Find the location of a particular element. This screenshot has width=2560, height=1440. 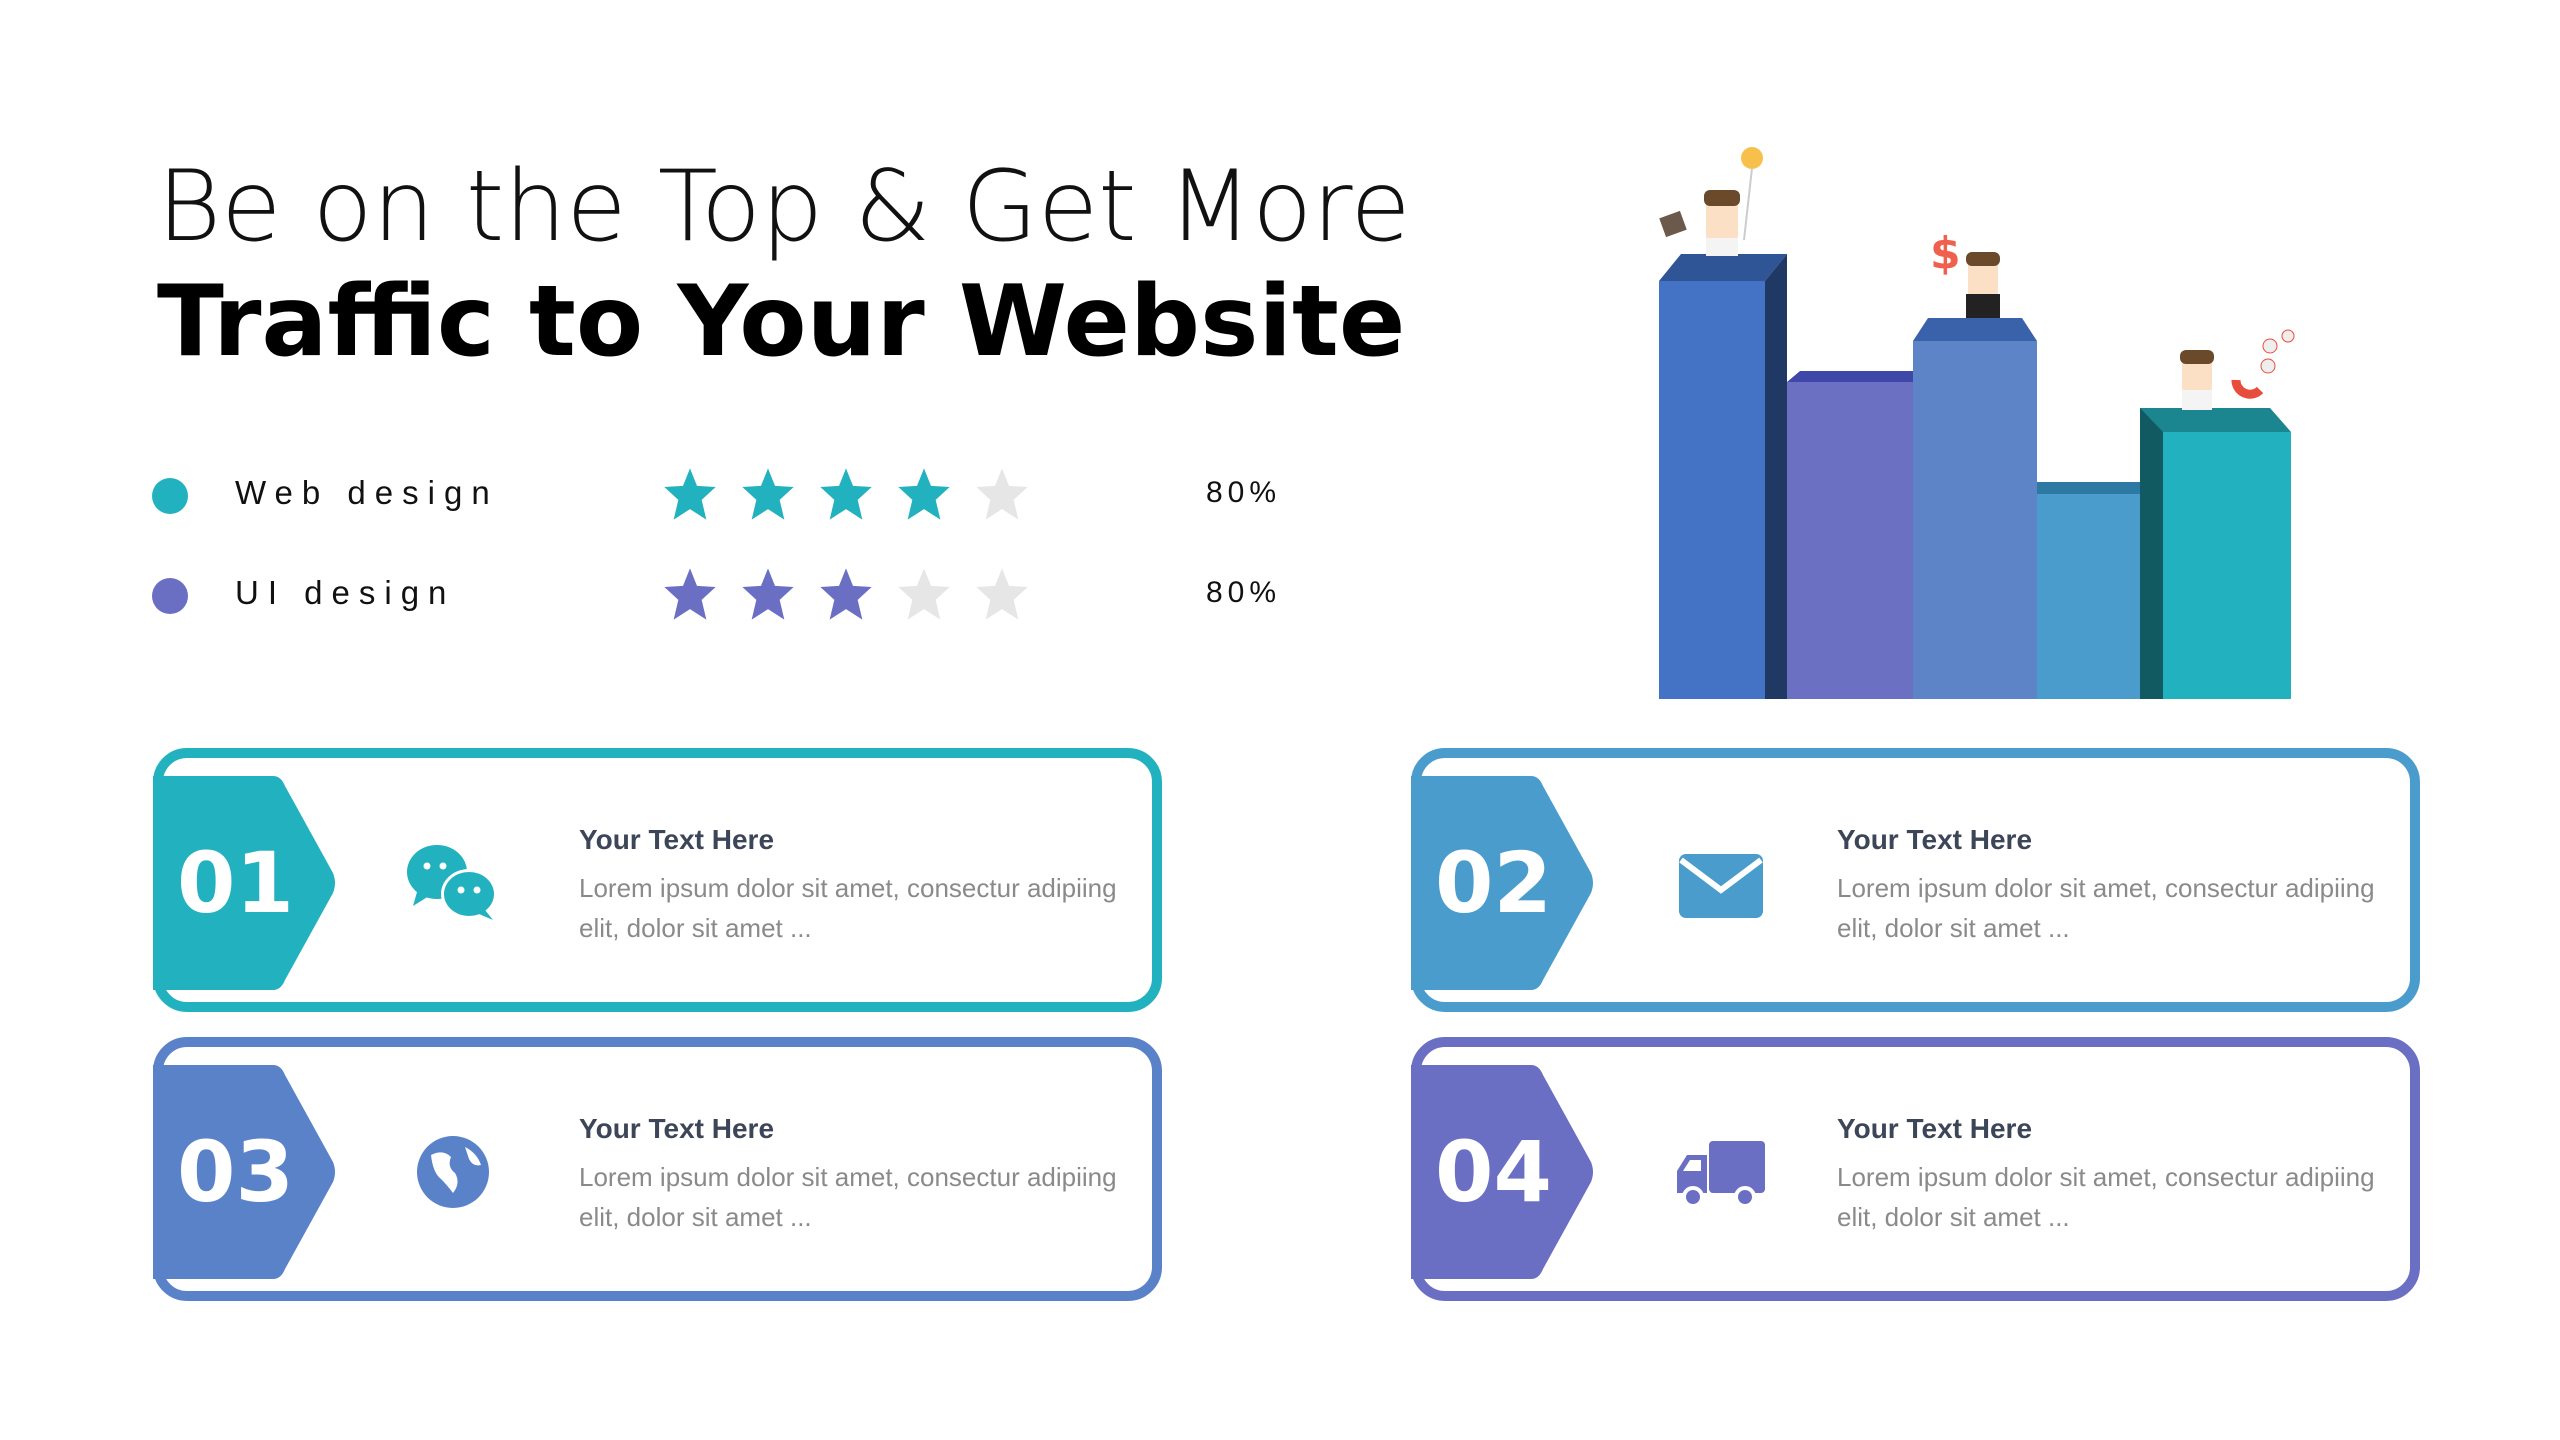

title-line-1: Be on the Top & Get More is located at coordinates (784, 207).